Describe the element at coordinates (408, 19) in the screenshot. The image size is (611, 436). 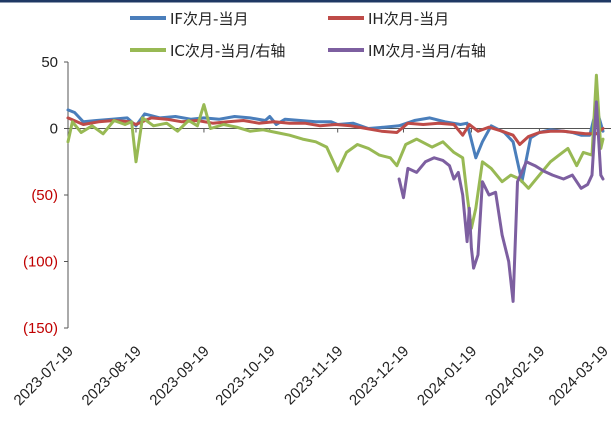
I see `legend-label: IH次月-当月` at that location.